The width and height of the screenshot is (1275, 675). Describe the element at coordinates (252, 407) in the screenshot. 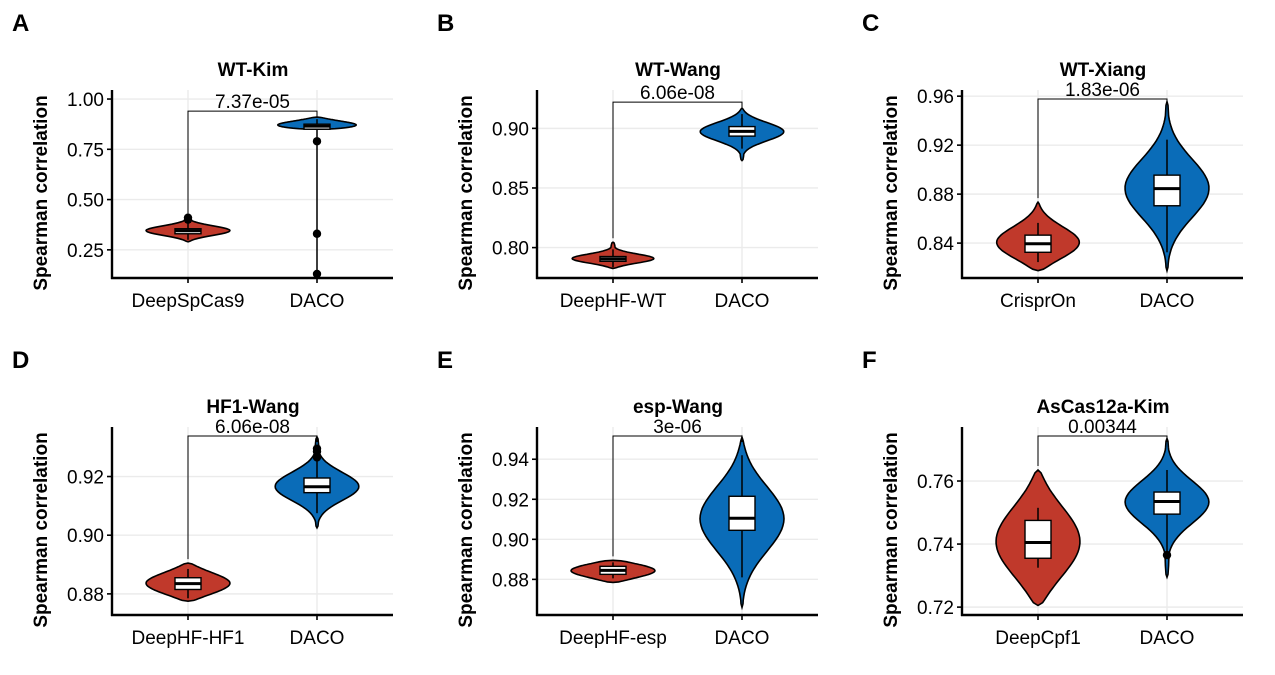

I see `panel-title: HF1-Wang` at that location.